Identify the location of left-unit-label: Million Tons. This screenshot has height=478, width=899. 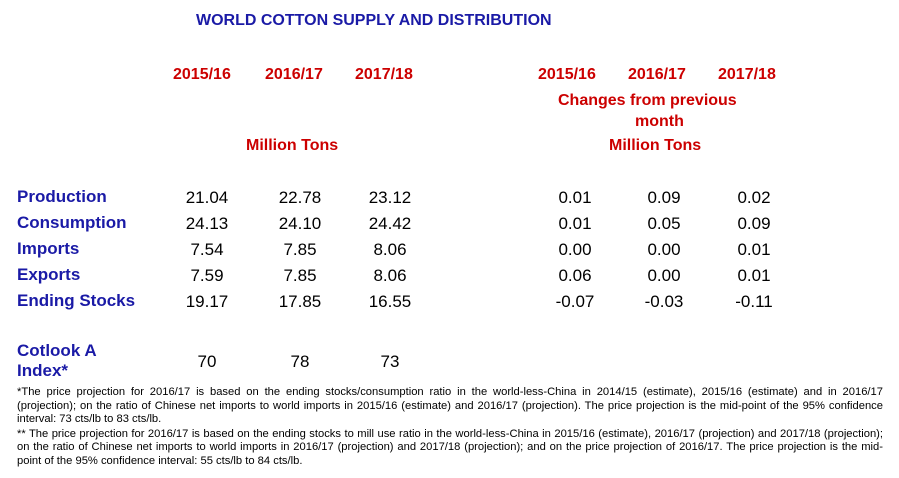
(292, 145).